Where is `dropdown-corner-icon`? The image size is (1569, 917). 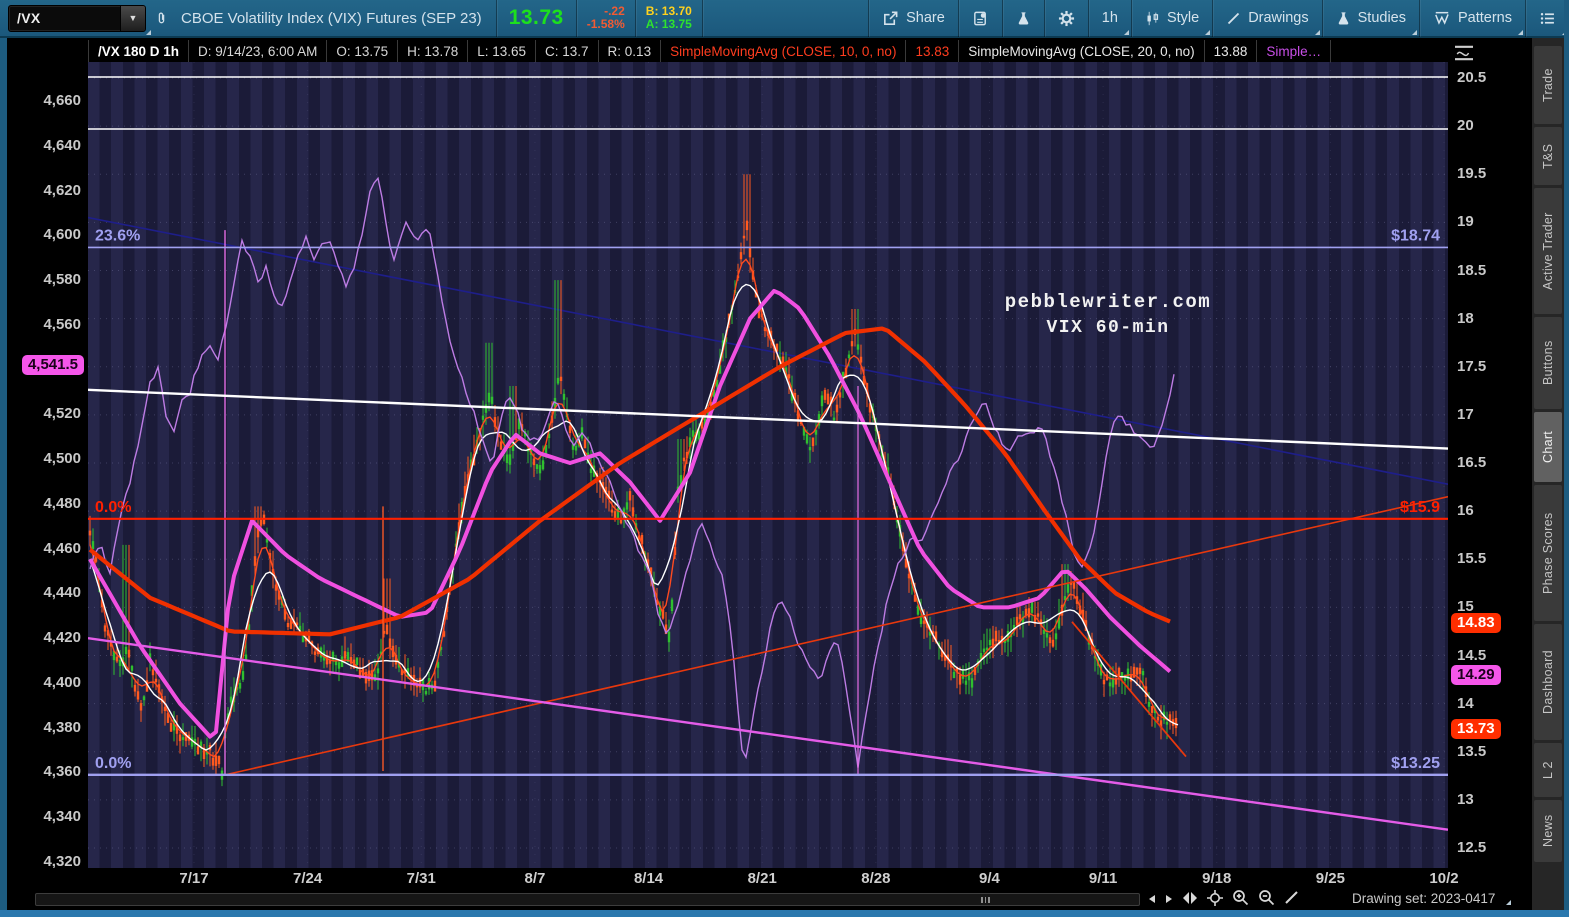 dropdown-corner-icon is located at coordinates (1508, 902).